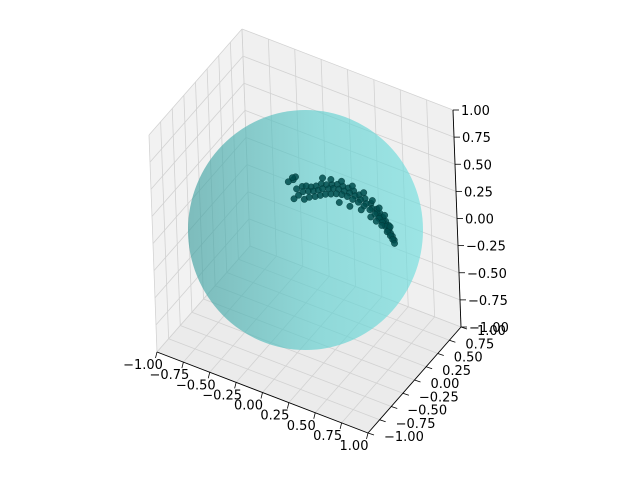 The height and width of the screenshot is (480, 640). I want to click on y-tick-label: −1.00, so click(404, 437).